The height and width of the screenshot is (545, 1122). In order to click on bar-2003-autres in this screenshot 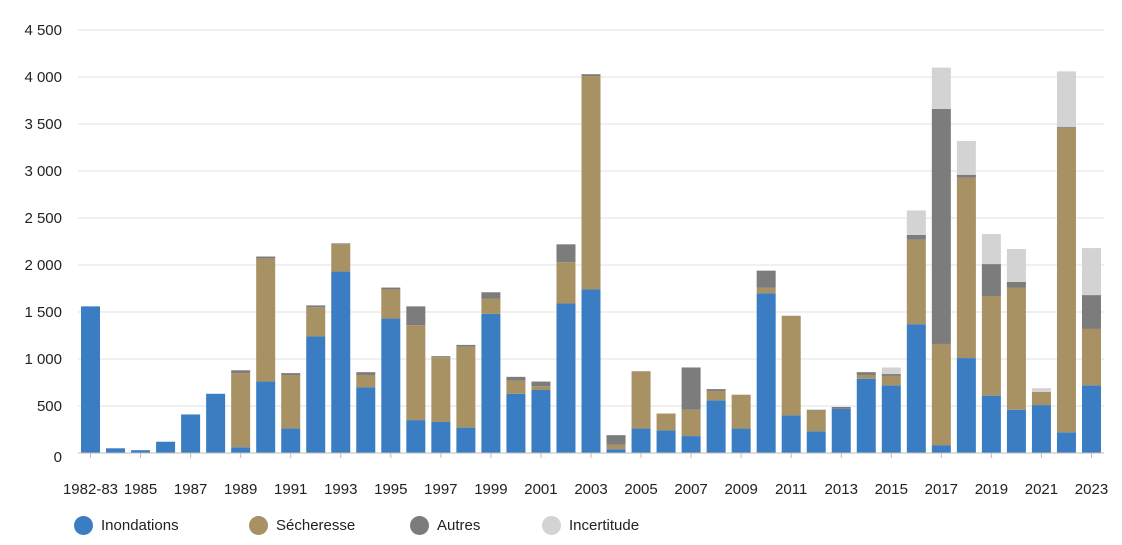, I will do `click(591, 75)`.